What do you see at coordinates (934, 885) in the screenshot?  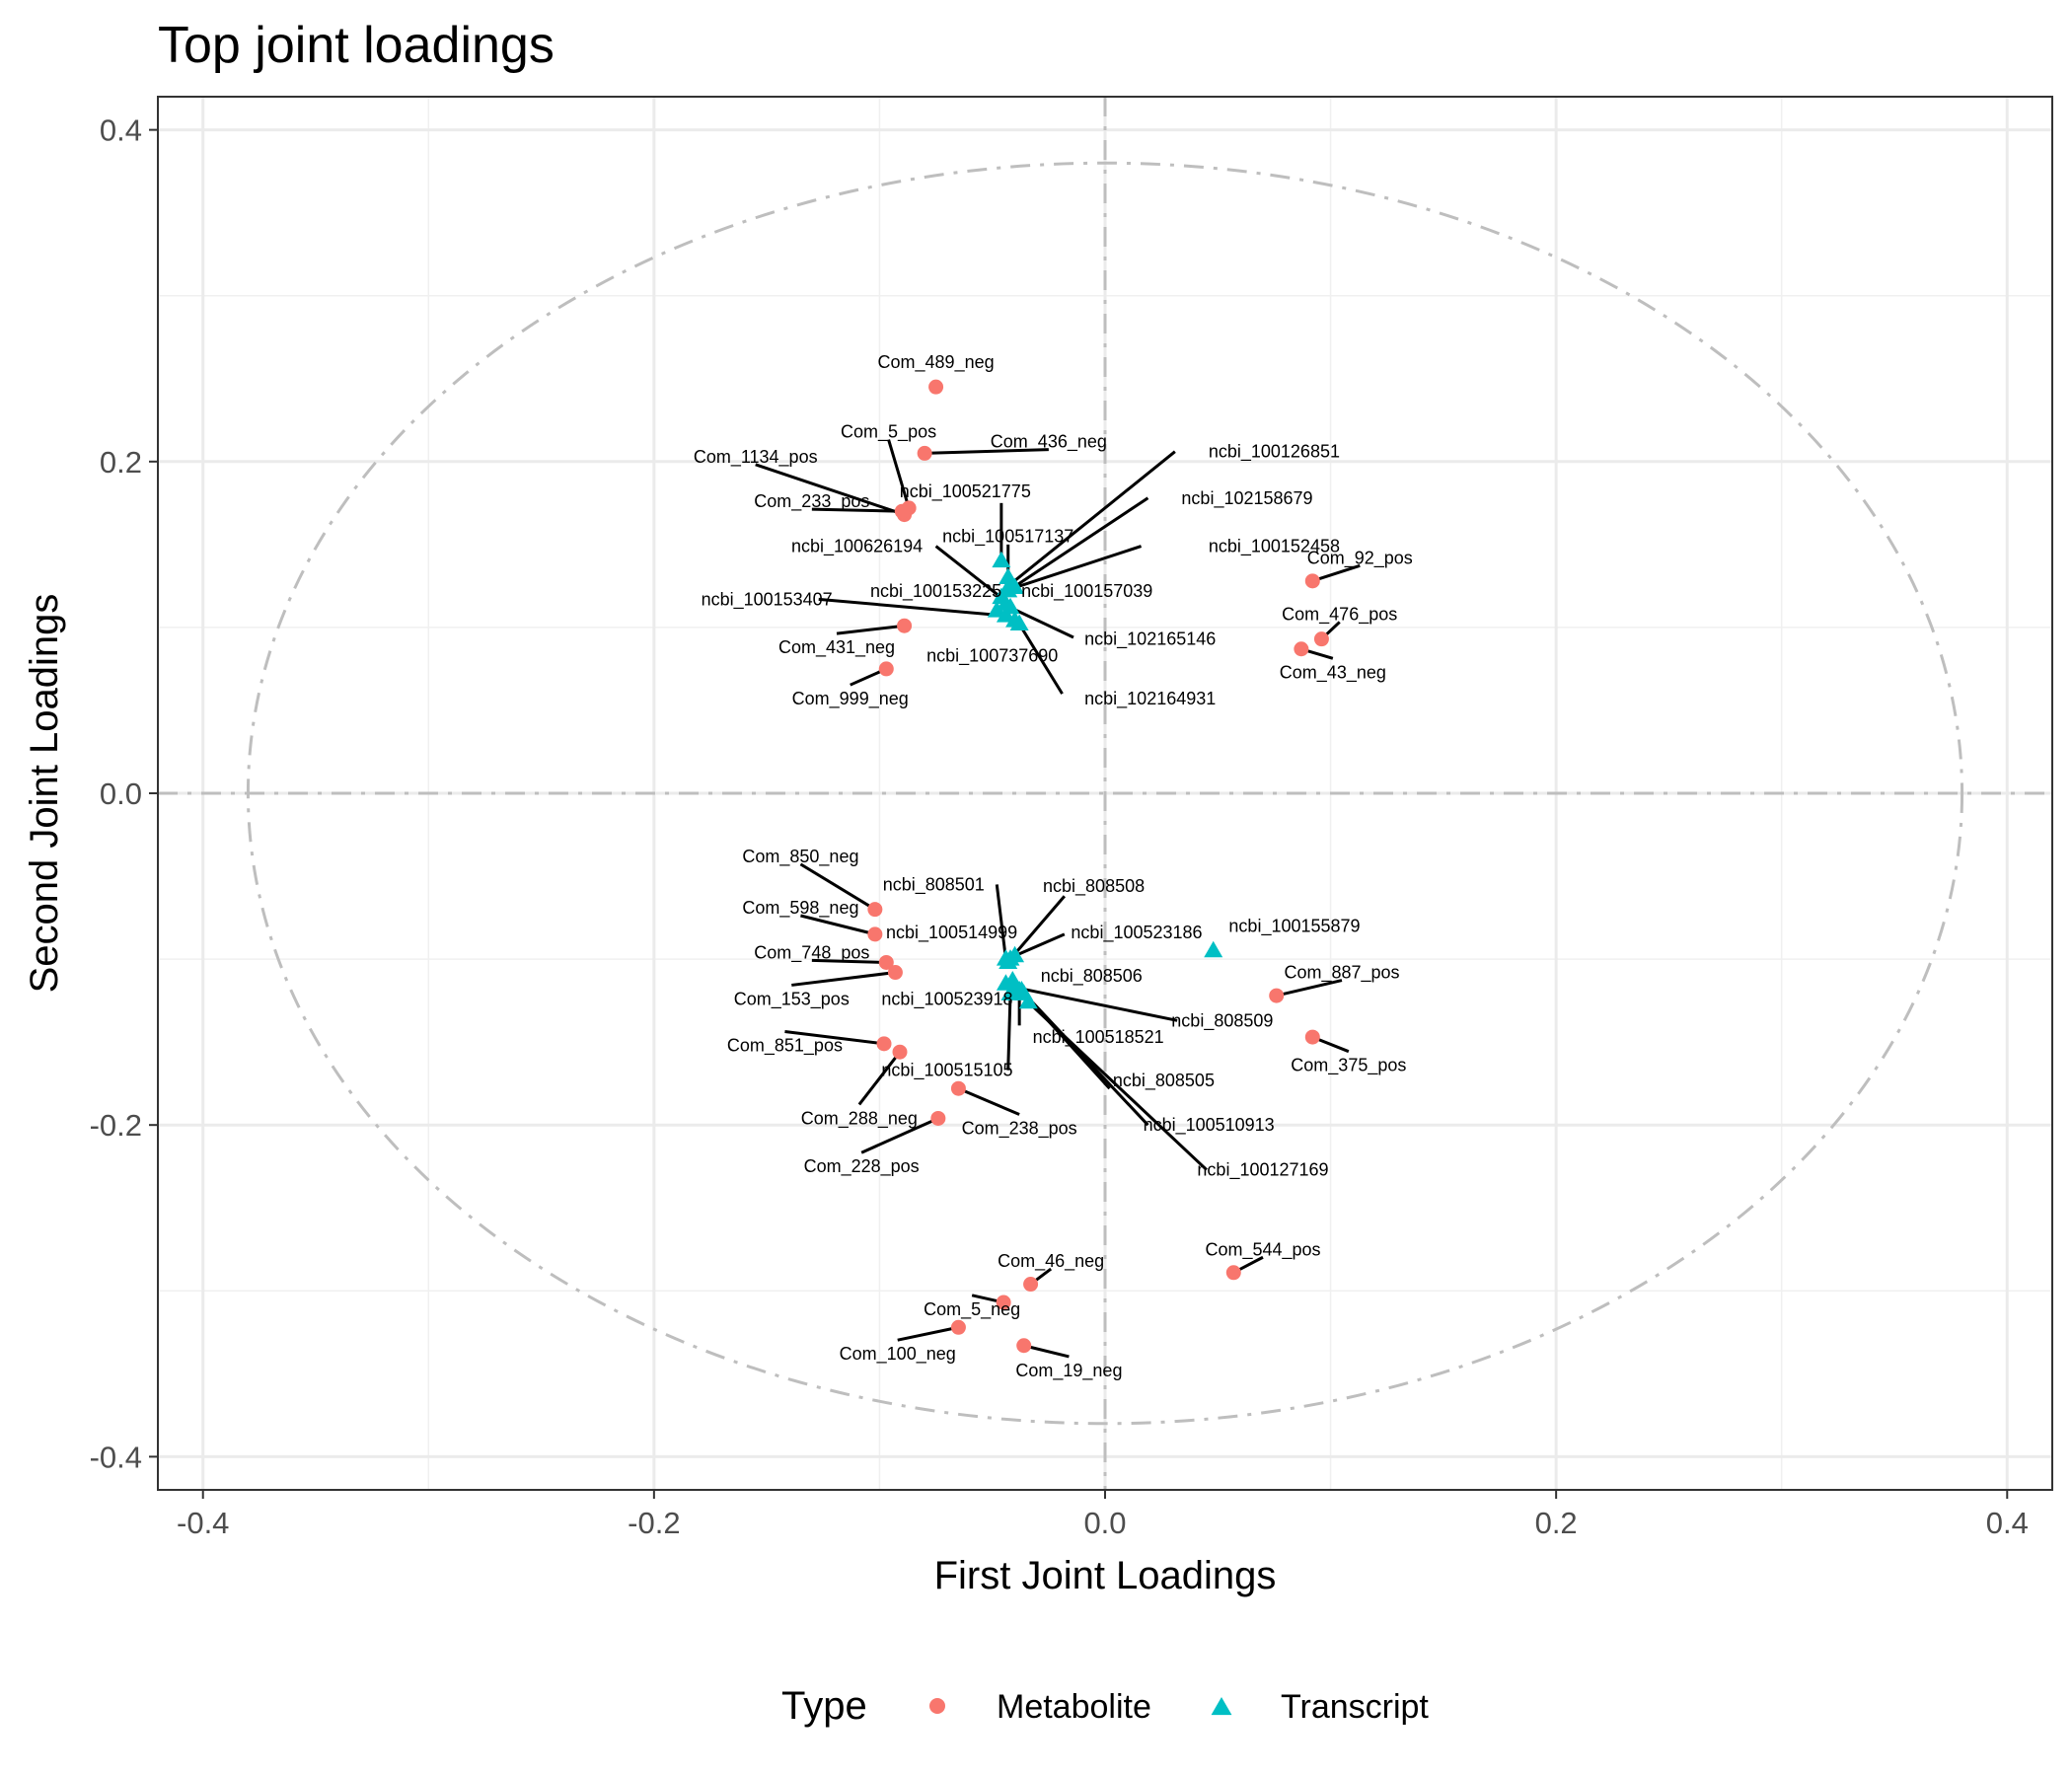 I see `point-label: ncbi_808501` at bounding box center [934, 885].